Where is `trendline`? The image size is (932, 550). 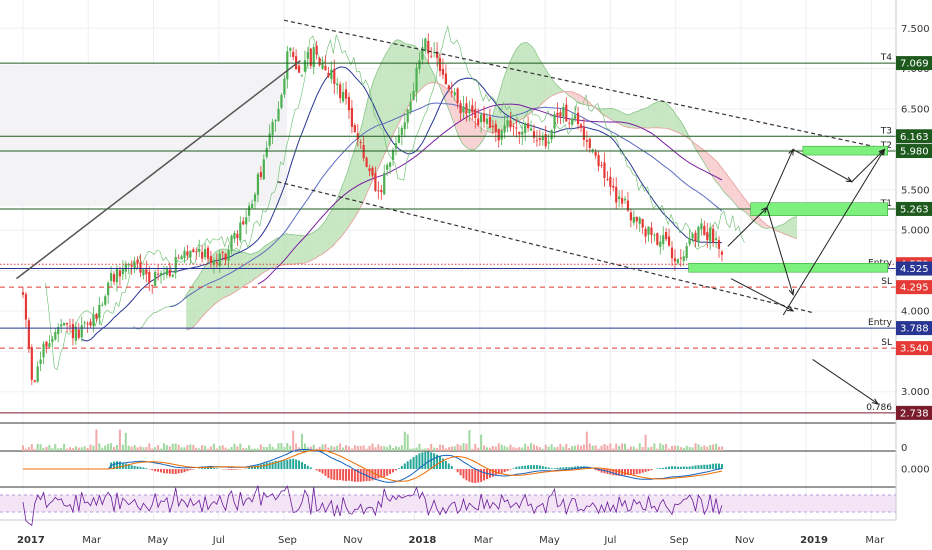
trendline is located at coordinates (545, 247).